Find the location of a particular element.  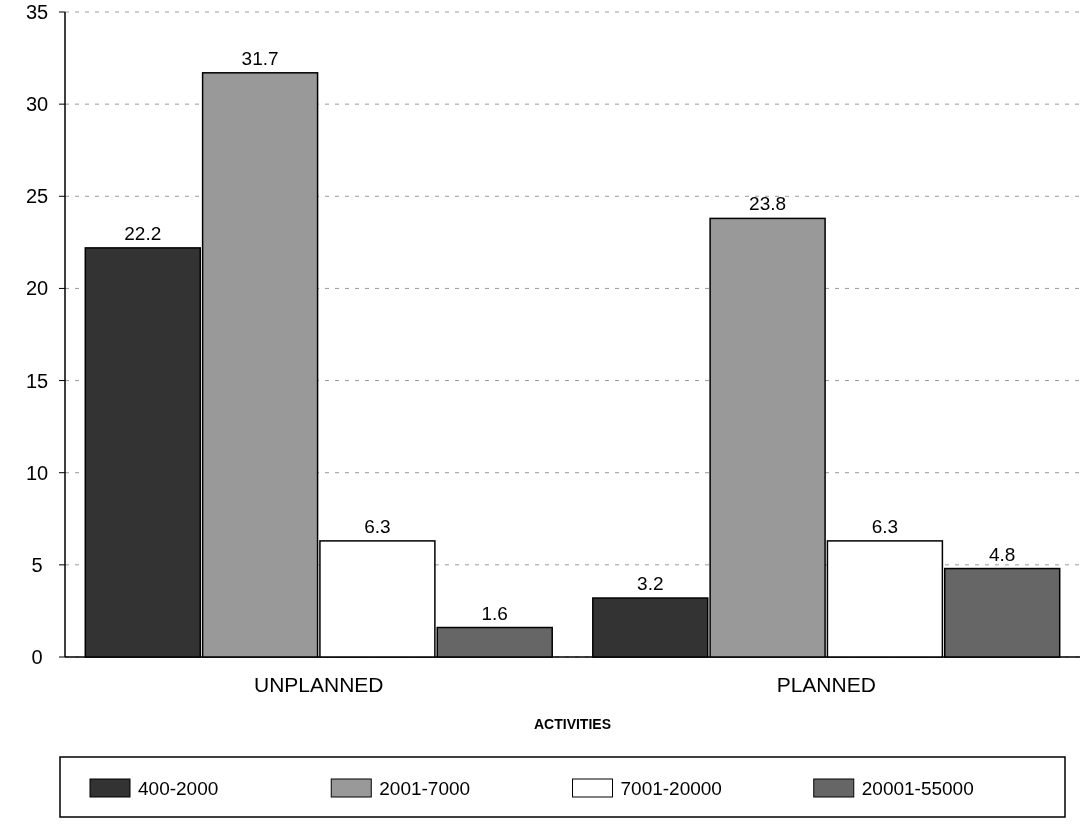

y-tick-label: 0 is located at coordinates (37, 657).